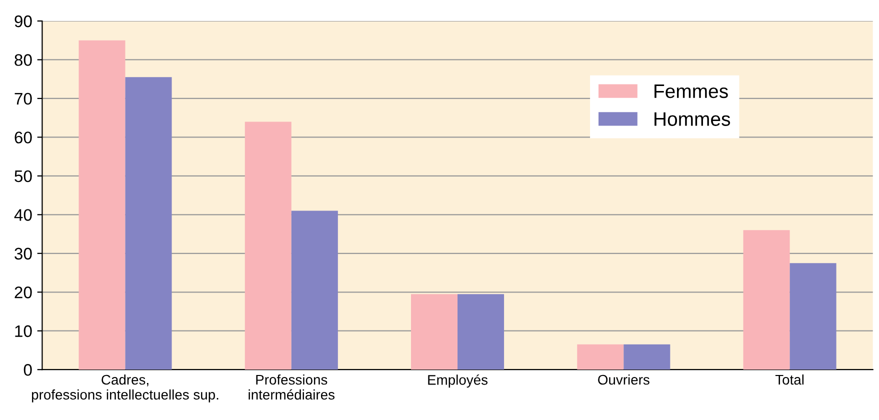  What do you see at coordinates (23, 98) in the screenshot?
I see `y-tick-label: 70` at bounding box center [23, 98].